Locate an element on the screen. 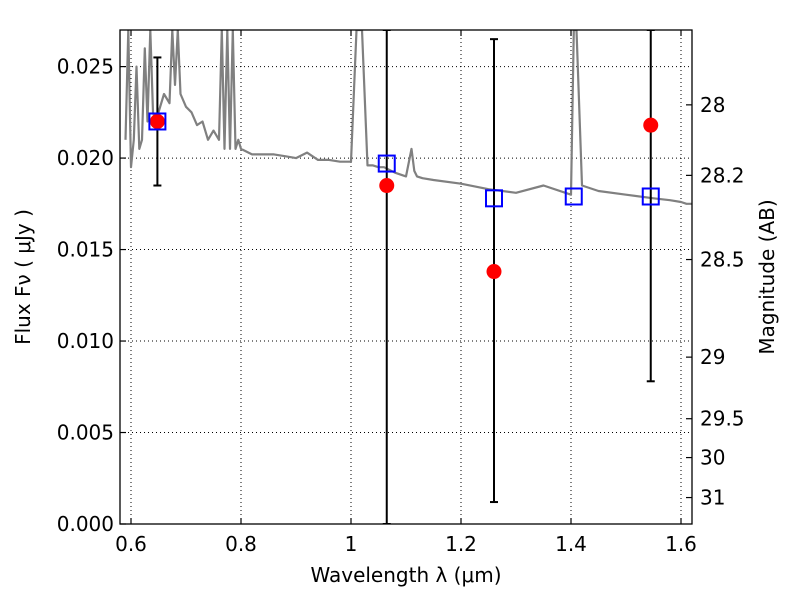 Image resolution: width=800 pixels, height=600 pixels. x-tick-label: 1.6 is located at coordinates (681, 544).